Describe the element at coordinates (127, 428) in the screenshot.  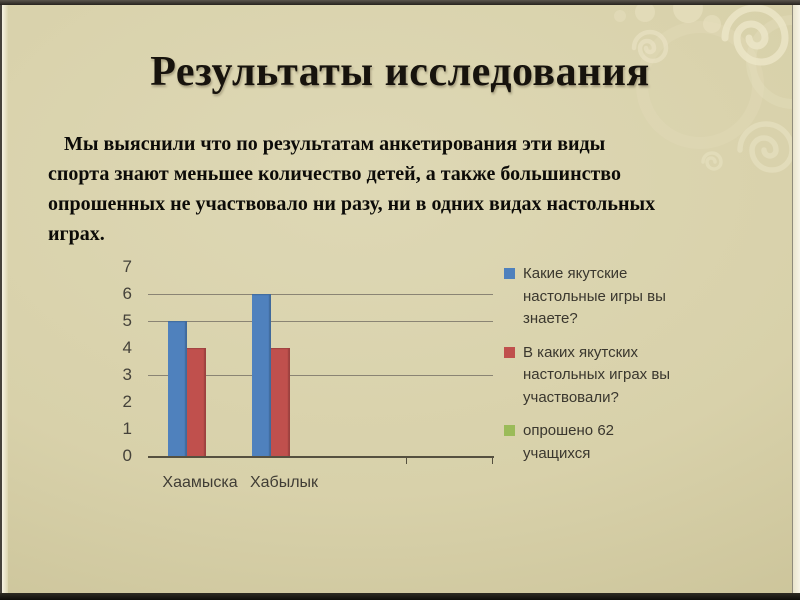
I see `y-axis-tick-label: 1` at that location.